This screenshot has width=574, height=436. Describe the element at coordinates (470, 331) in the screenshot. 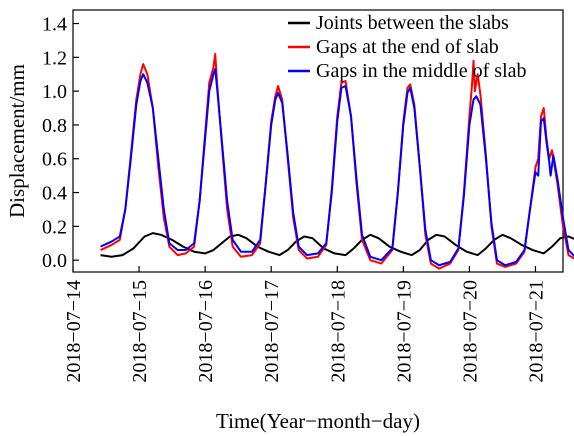

I see `x-tick-label: 2018−07−20` at that location.